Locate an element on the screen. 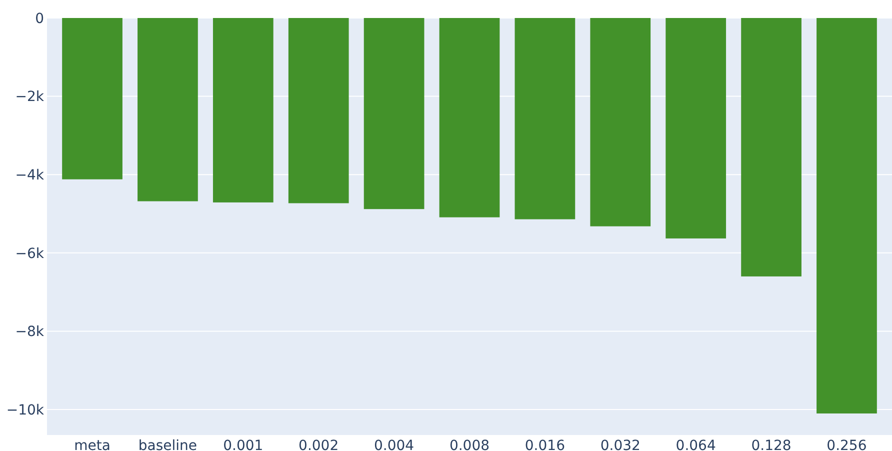  x-tick-label: 0.008 is located at coordinates (469, 444).